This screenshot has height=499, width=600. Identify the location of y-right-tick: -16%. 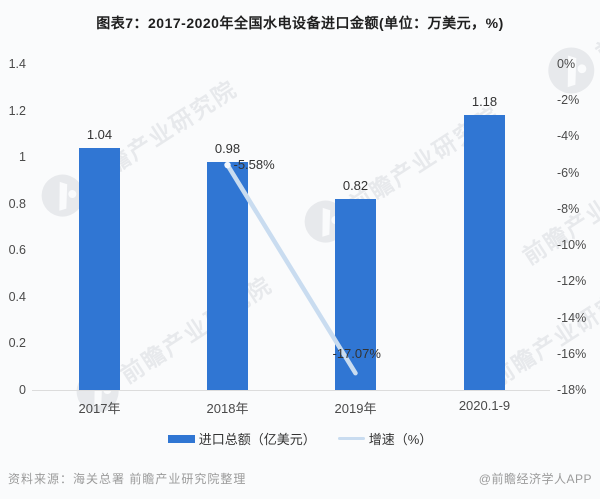
(572, 353).